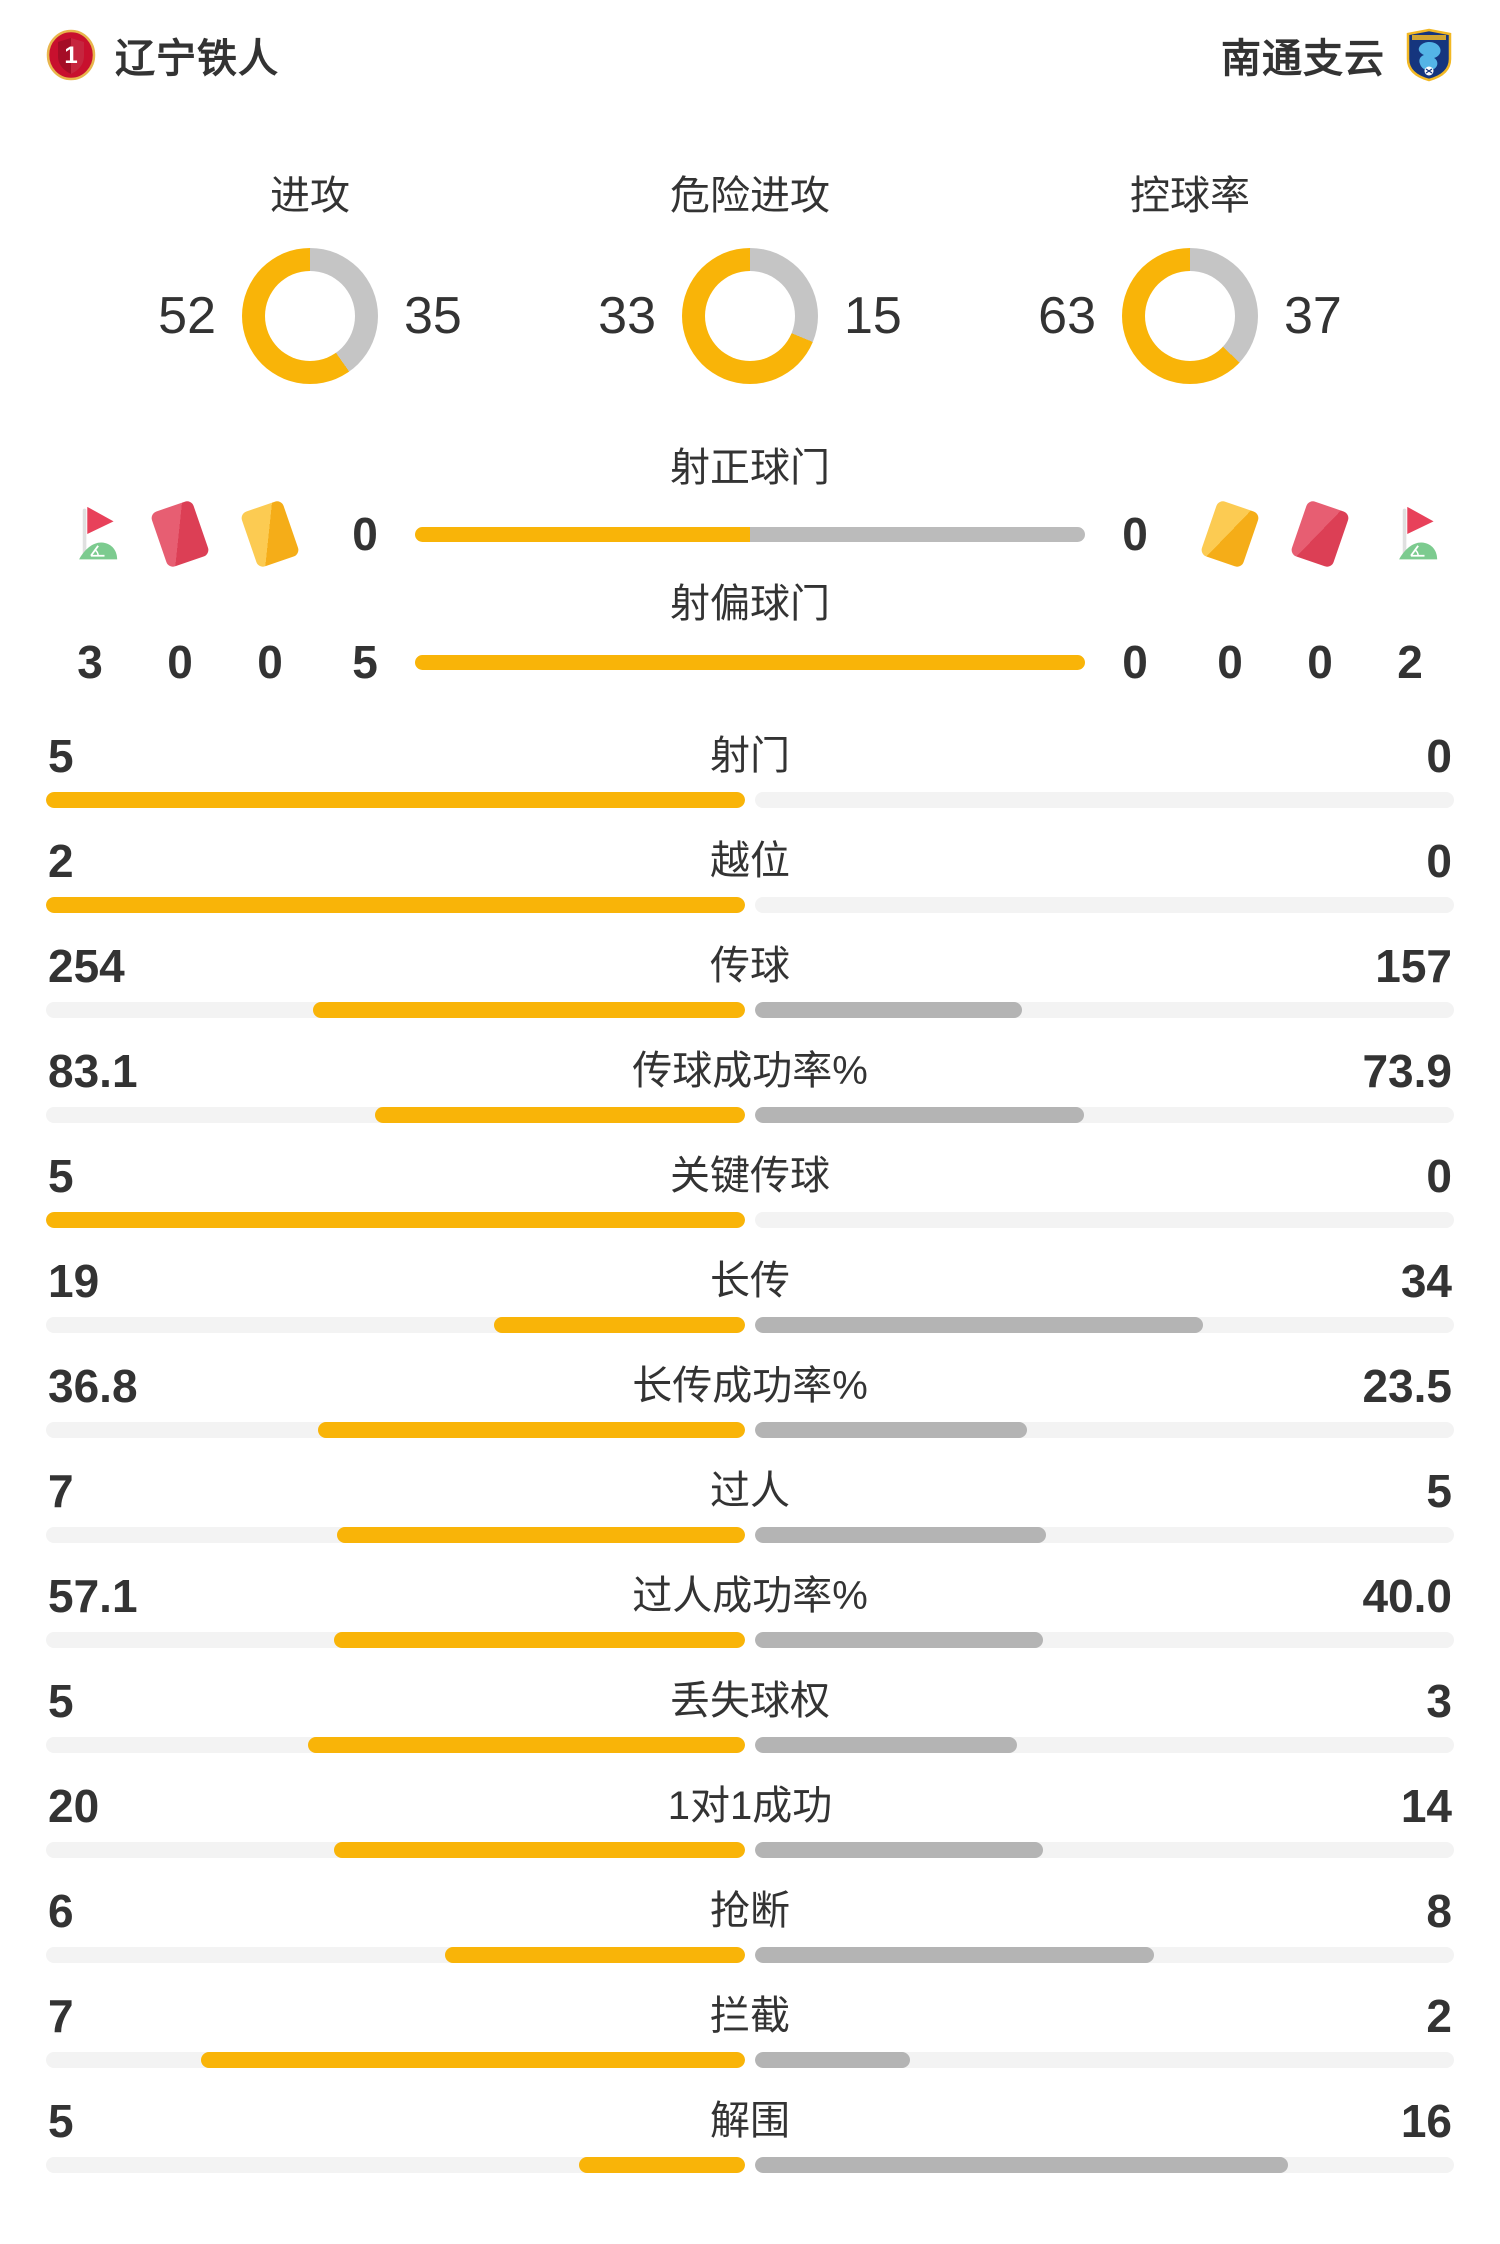  What do you see at coordinates (750, 1596) in the screenshot?
I see `stat-label: 过人成功率%` at bounding box center [750, 1596].